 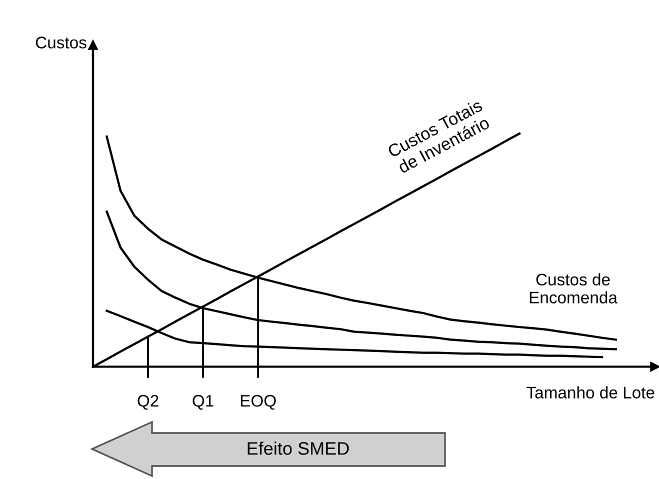 I want to click on x-tick-label: Q1, so click(x=203, y=402).